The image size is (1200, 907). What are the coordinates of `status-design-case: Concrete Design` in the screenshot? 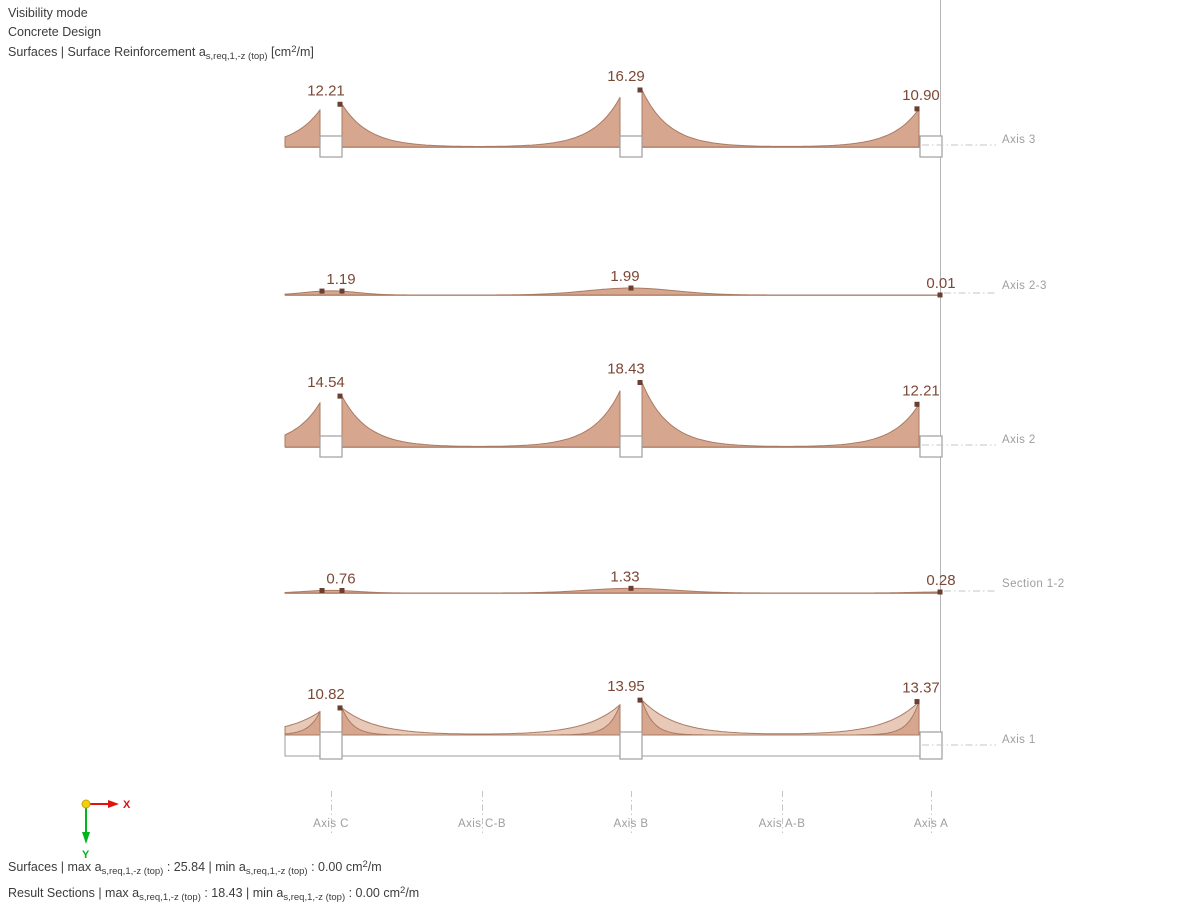 It's located at (55, 31).